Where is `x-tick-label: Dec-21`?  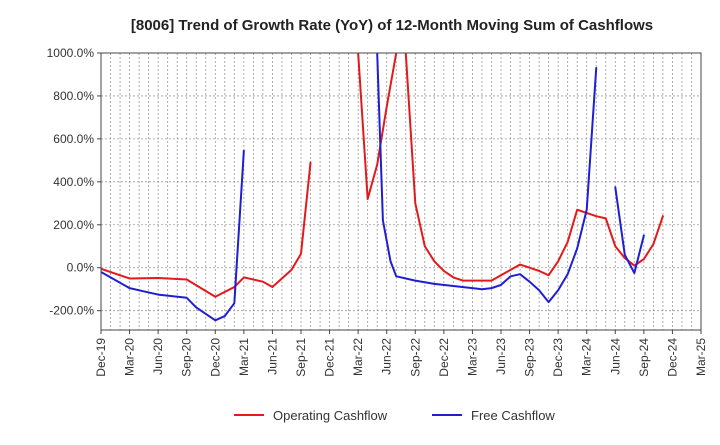
x-tick-label: Dec-21 is located at coordinates (330, 357).